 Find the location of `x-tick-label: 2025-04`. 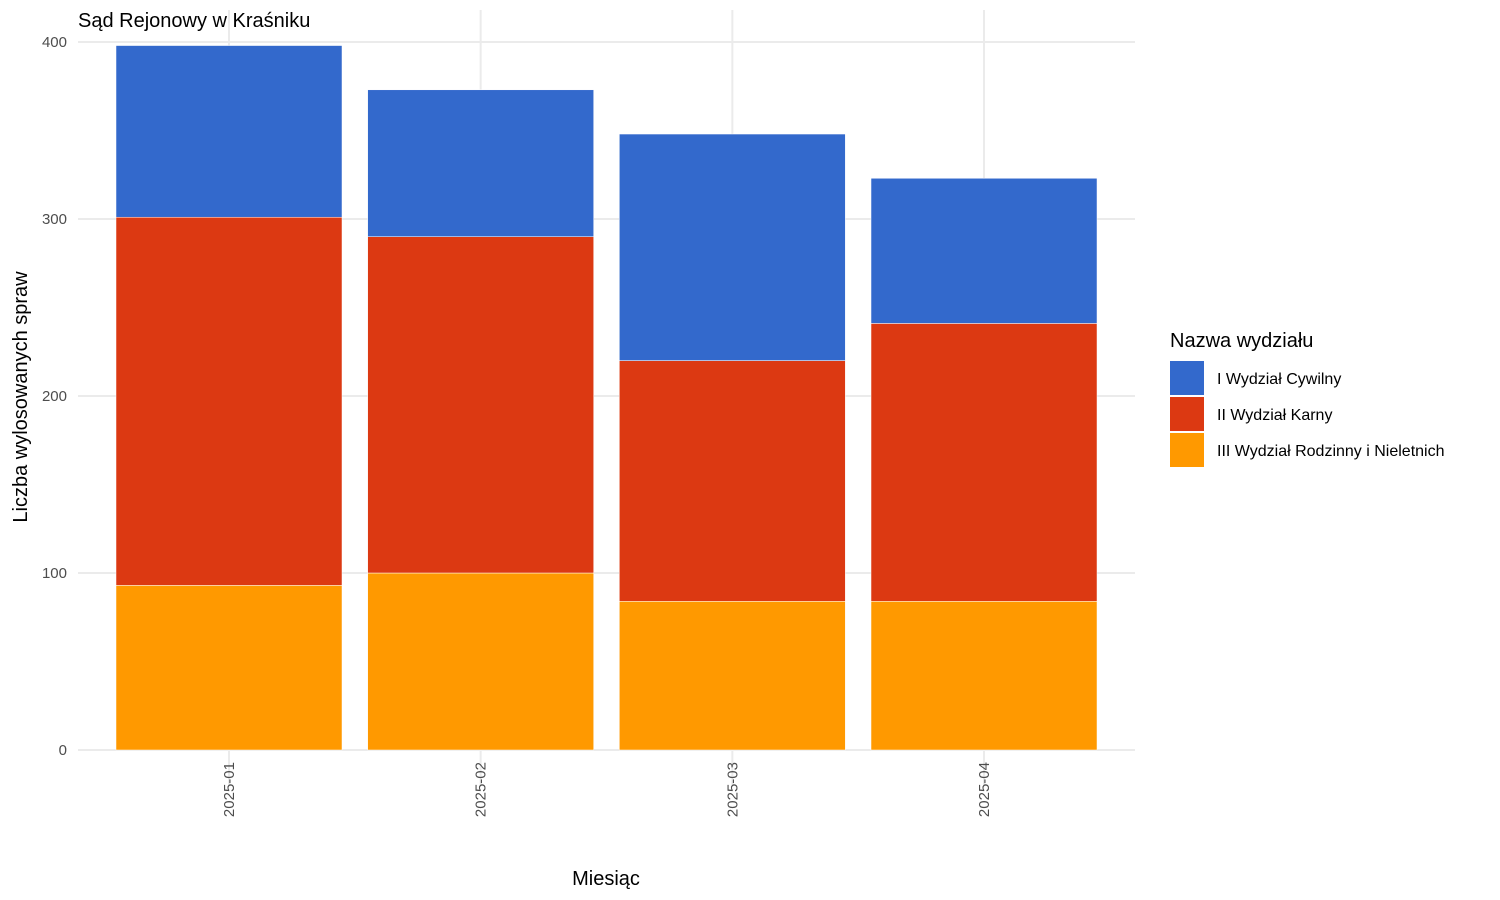

x-tick-label: 2025-04 is located at coordinates (984, 789).